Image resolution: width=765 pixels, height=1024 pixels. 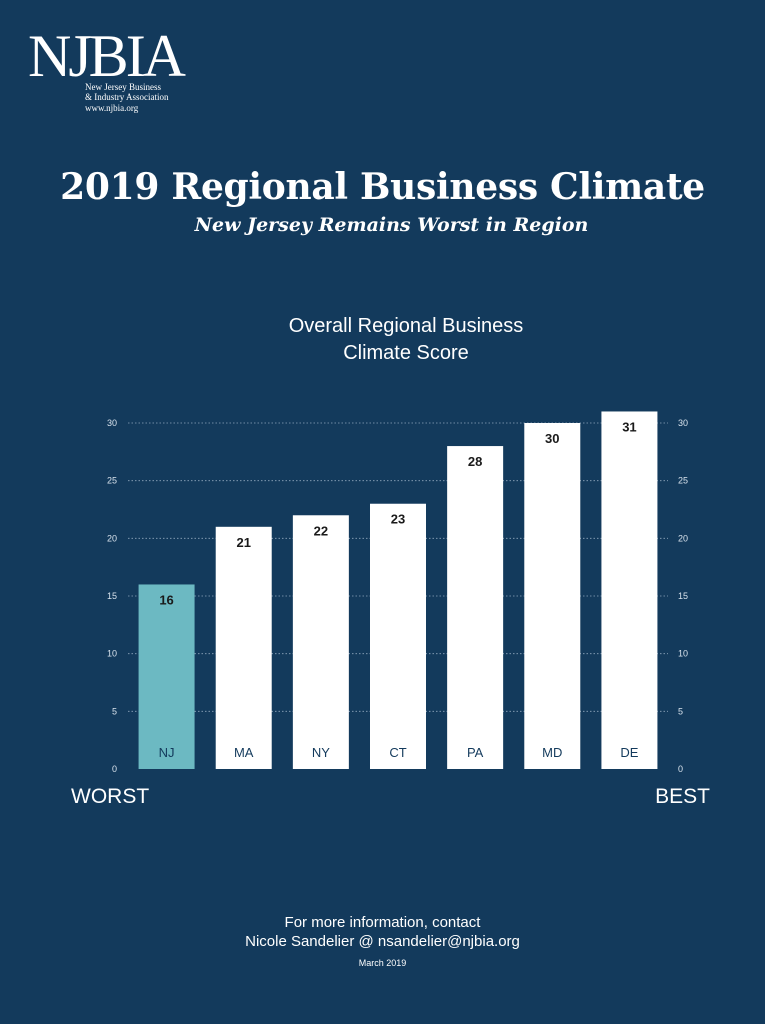 What do you see at coordinates (320, 642) in the screenshot?
I see `bar-ny` at bounding box center [320, 642].